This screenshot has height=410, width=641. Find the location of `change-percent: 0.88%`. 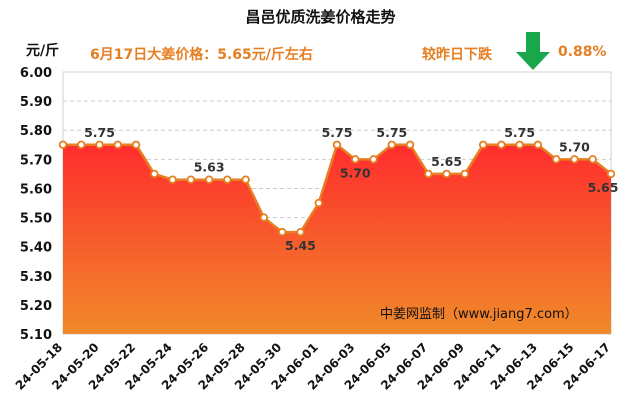

change-percent: 0.88% is located at coordinates (582, 52).